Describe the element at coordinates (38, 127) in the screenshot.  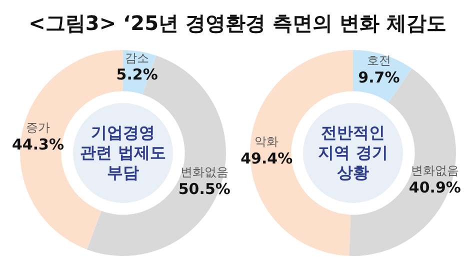
I see `slice-label: 증가` at that location.